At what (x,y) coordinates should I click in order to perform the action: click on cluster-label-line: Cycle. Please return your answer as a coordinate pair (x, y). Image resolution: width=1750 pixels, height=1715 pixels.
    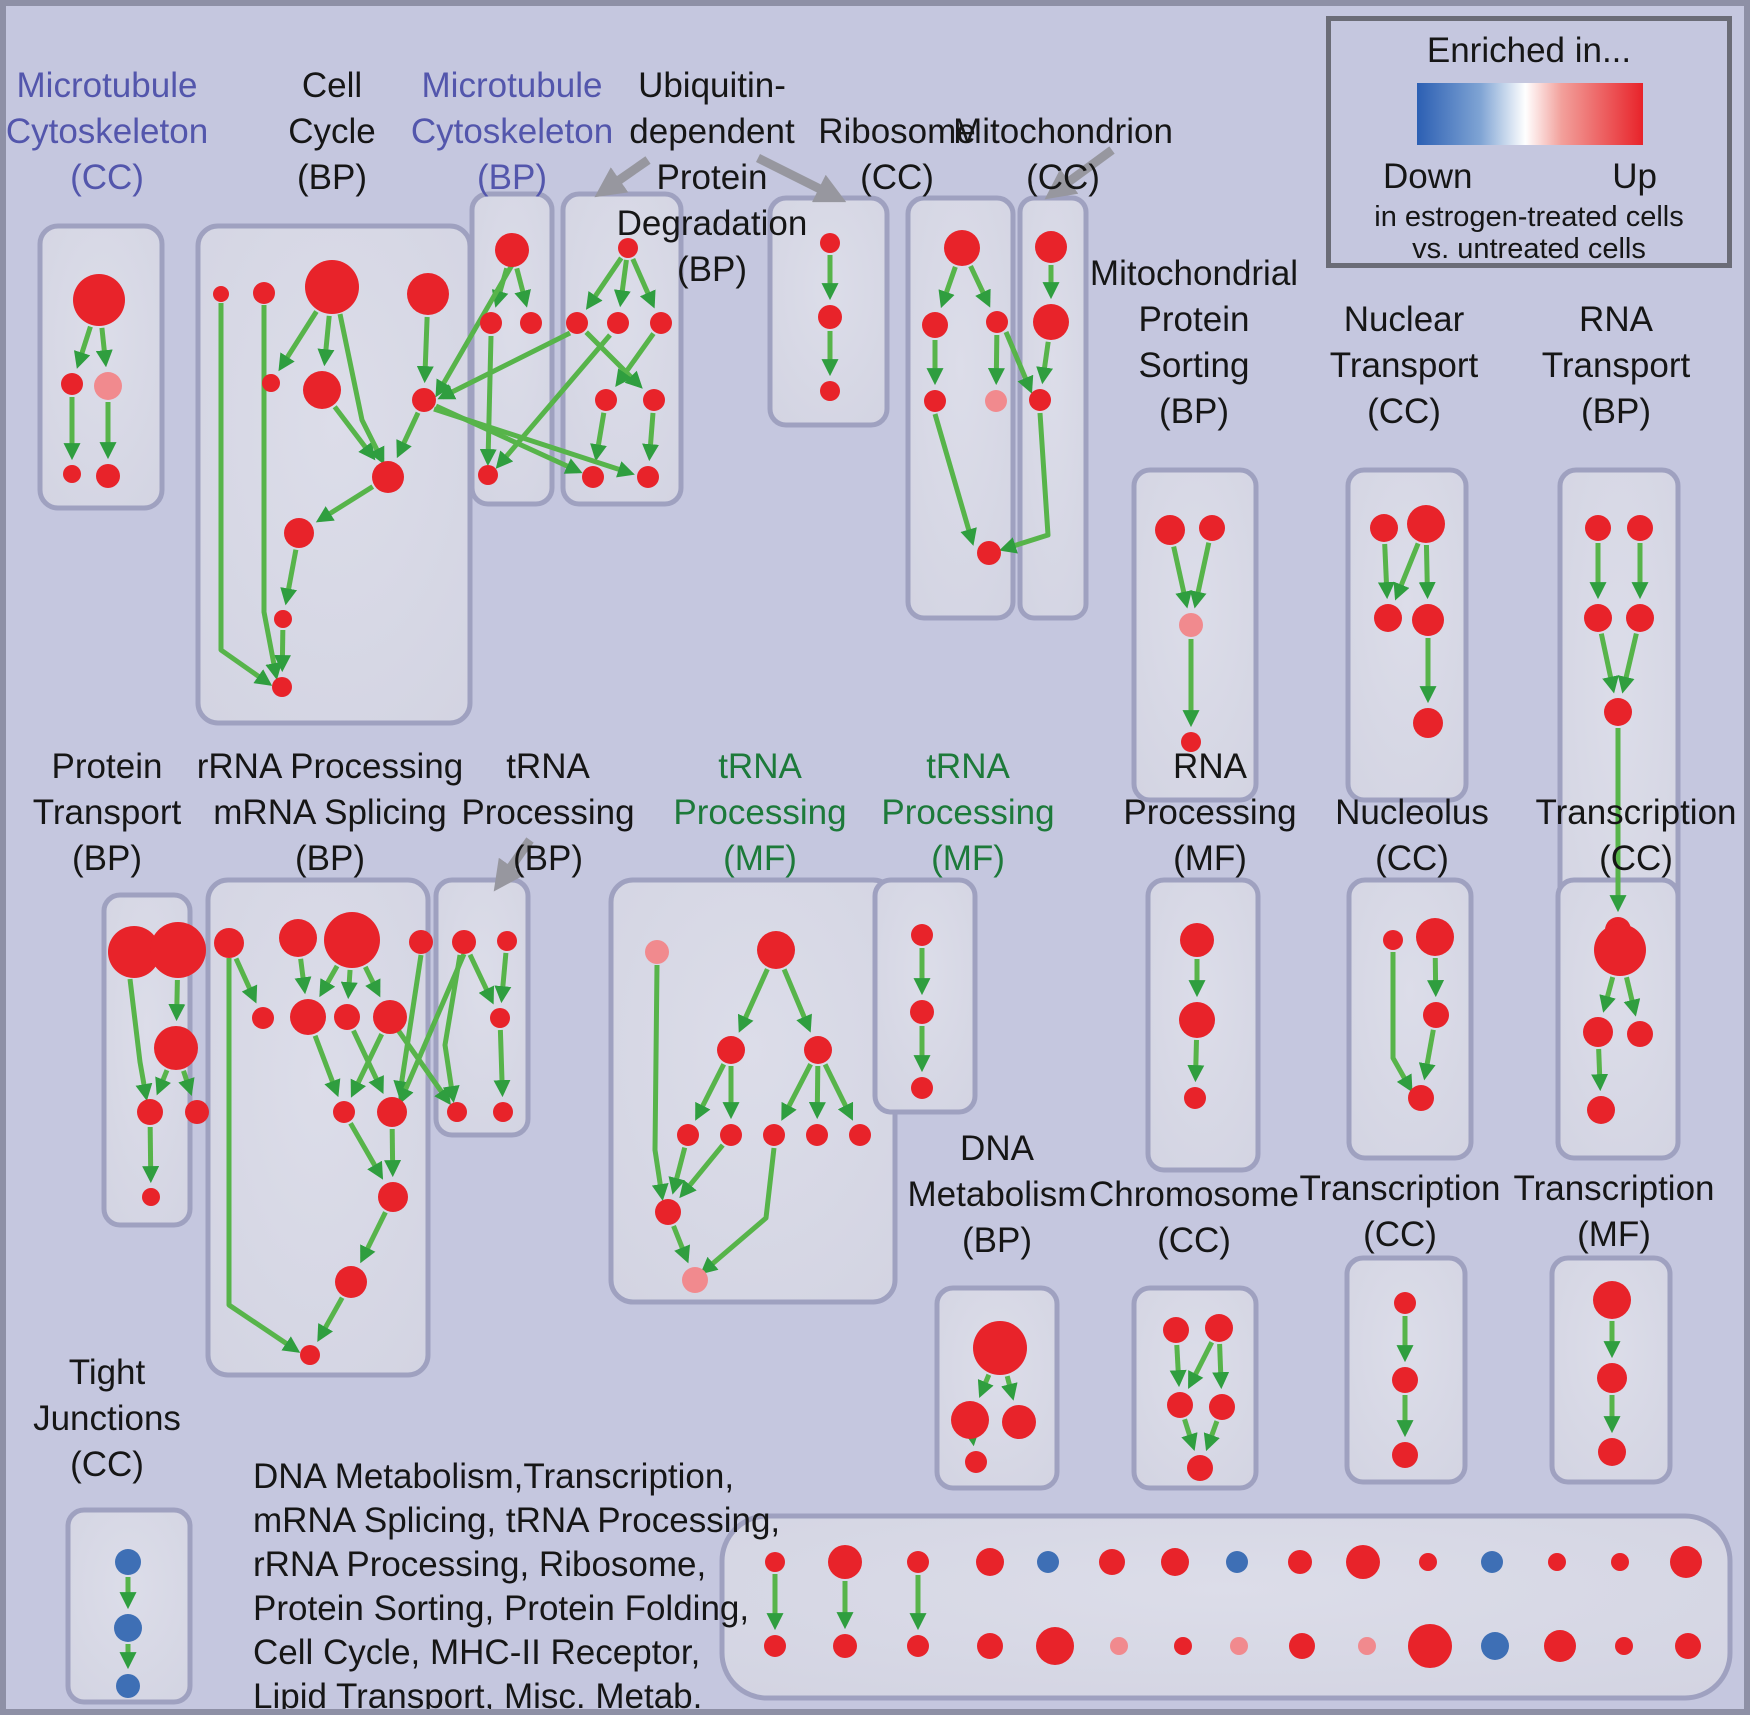
    Looking at the image, I should click on (332, 131).